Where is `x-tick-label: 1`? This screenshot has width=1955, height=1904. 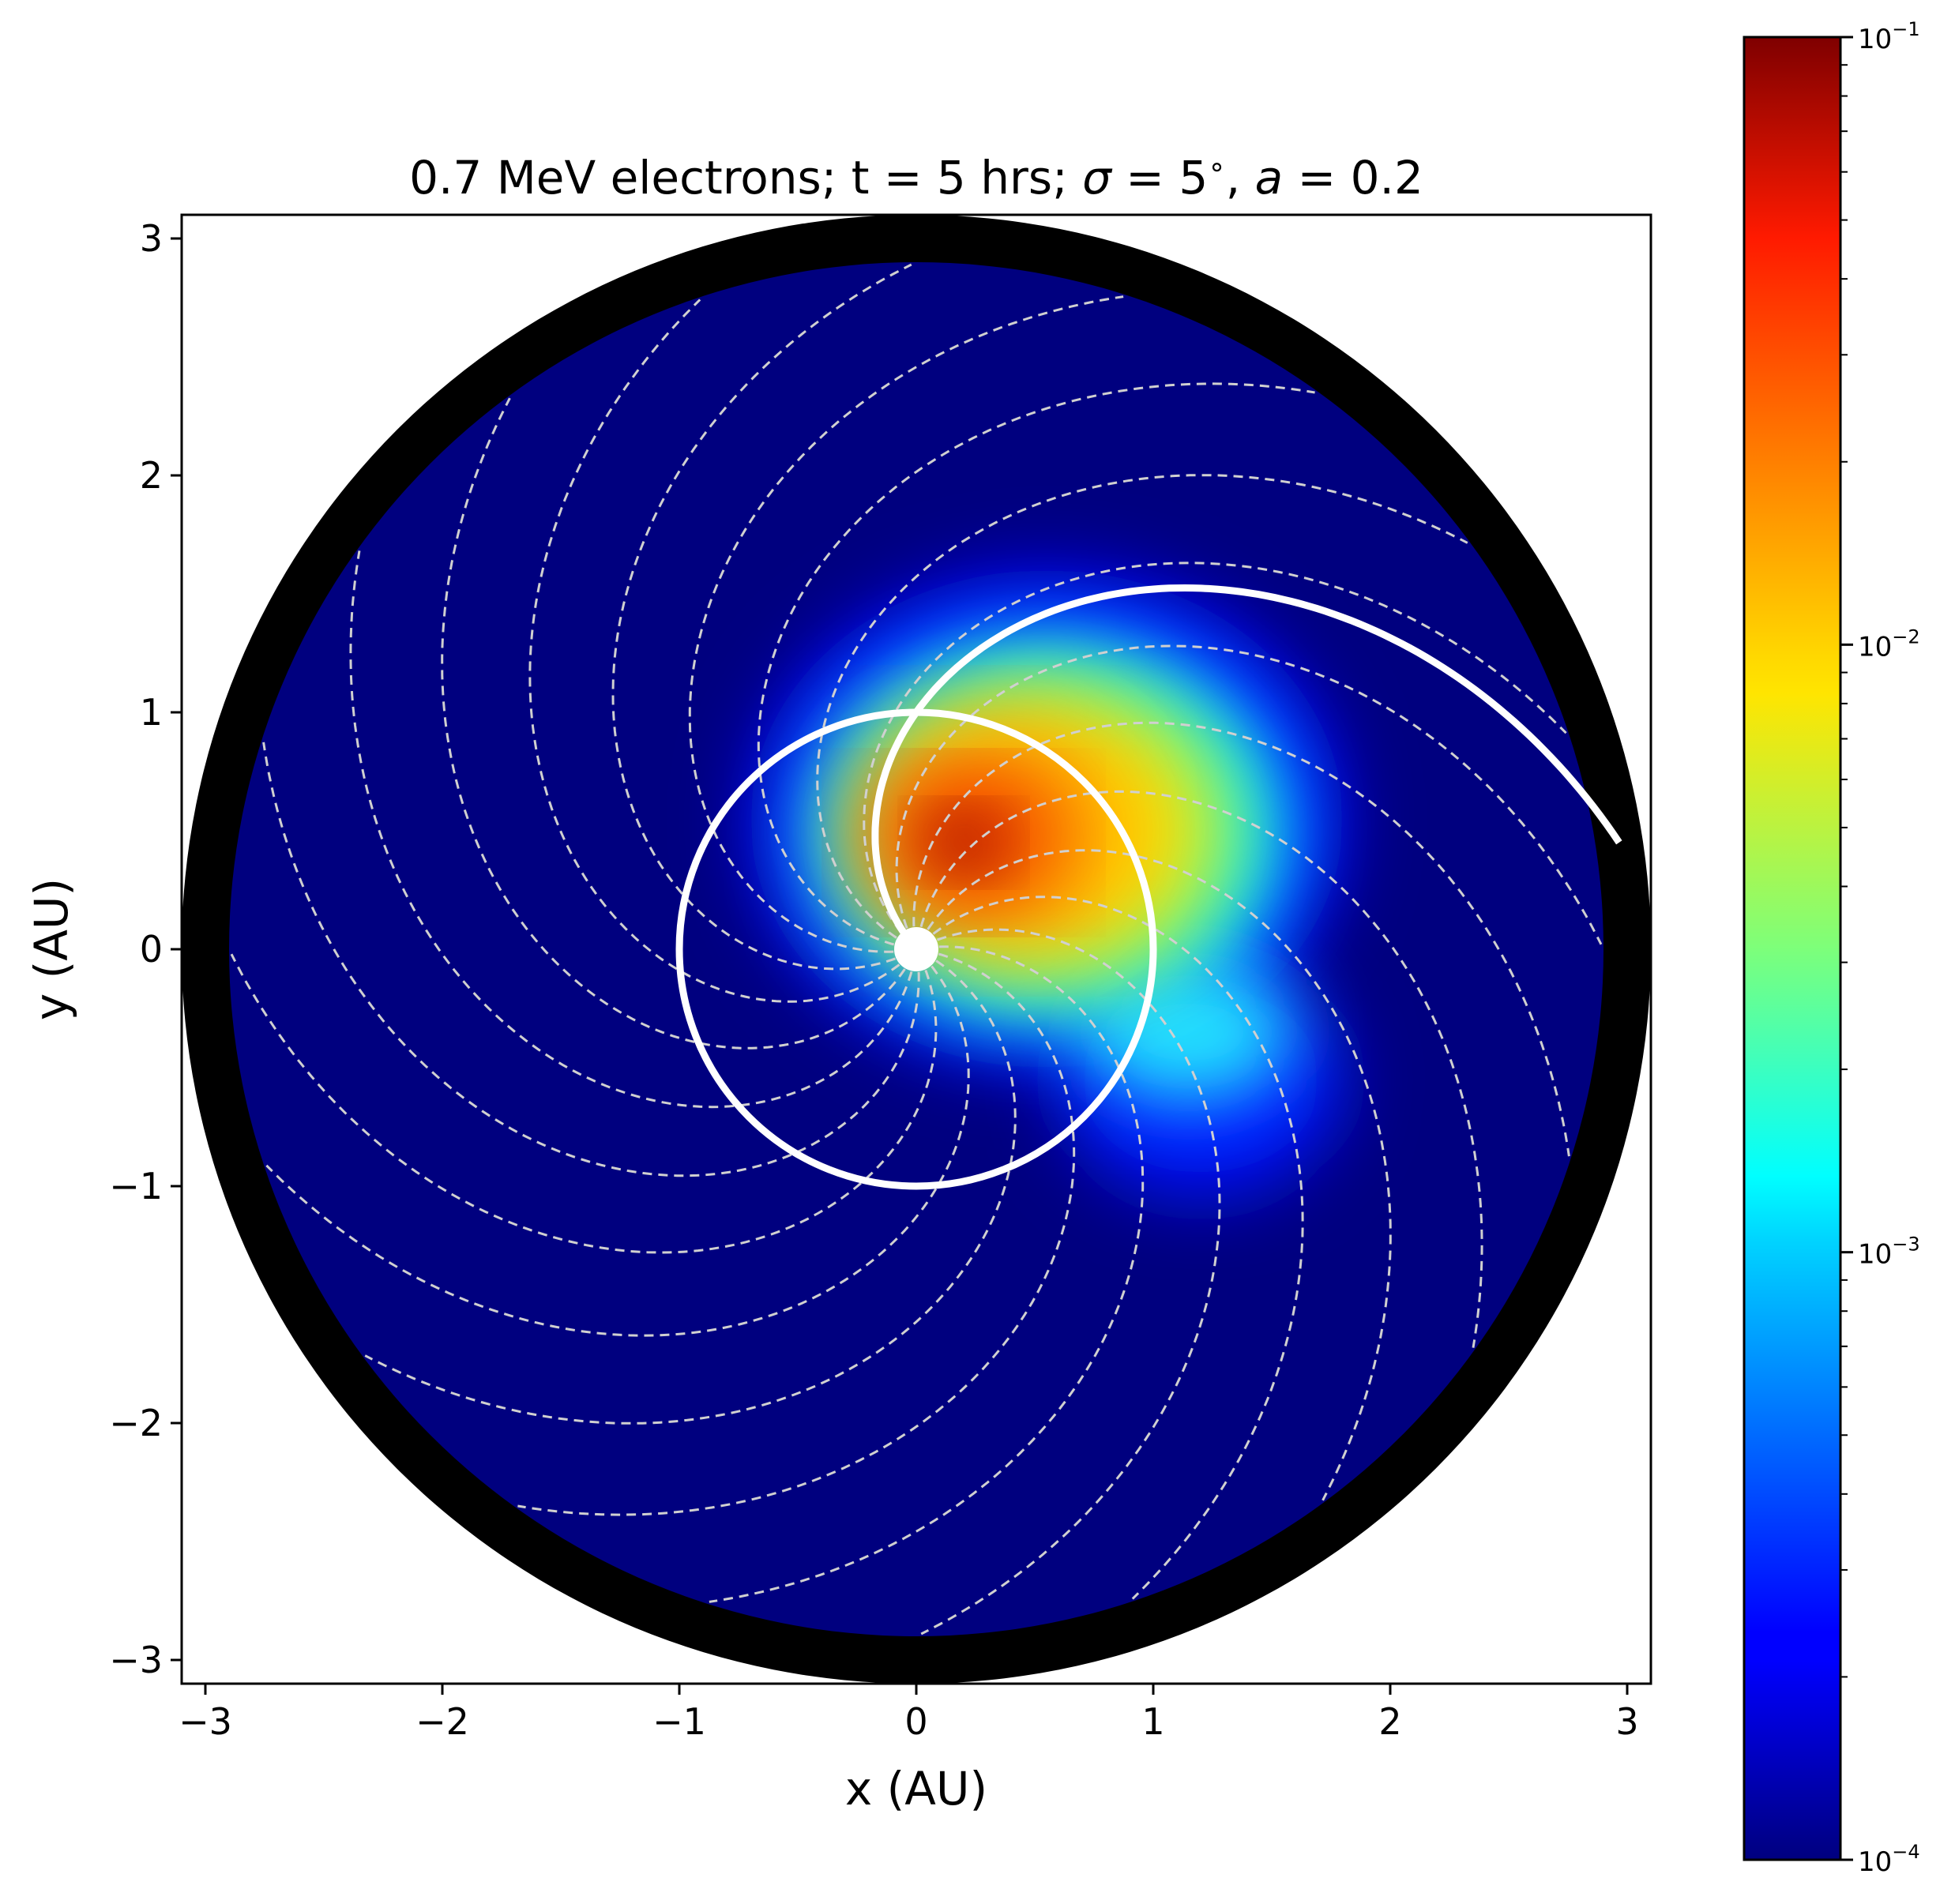
x-tick-label: 1 is located at coordinates (1152, 1721).